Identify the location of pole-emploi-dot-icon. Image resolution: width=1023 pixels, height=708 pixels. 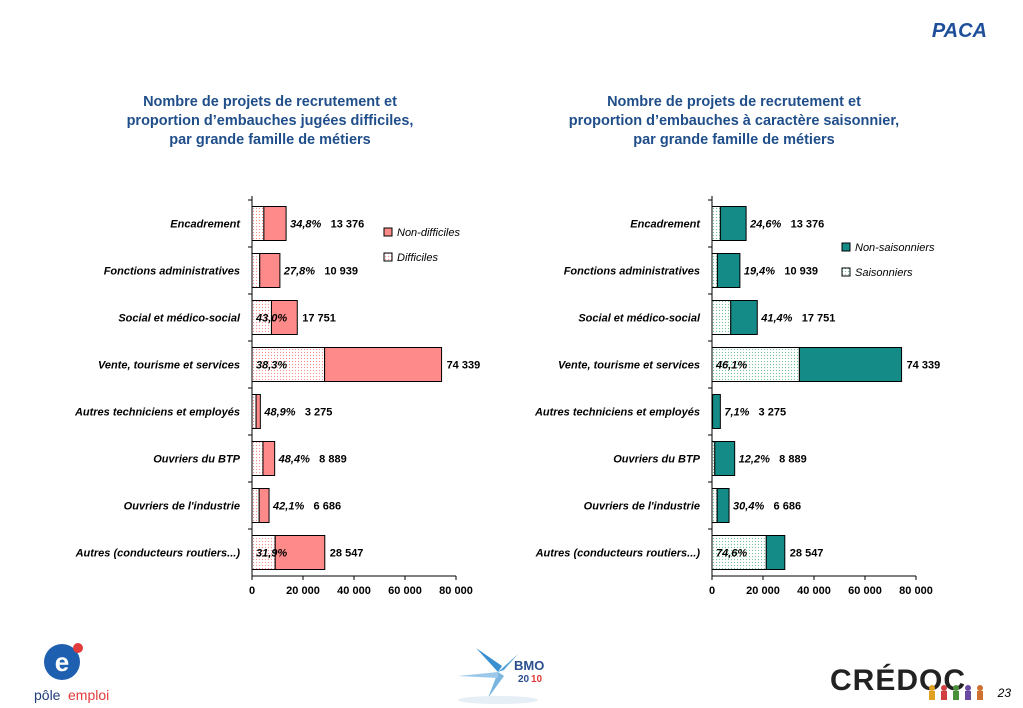
(78, 648).